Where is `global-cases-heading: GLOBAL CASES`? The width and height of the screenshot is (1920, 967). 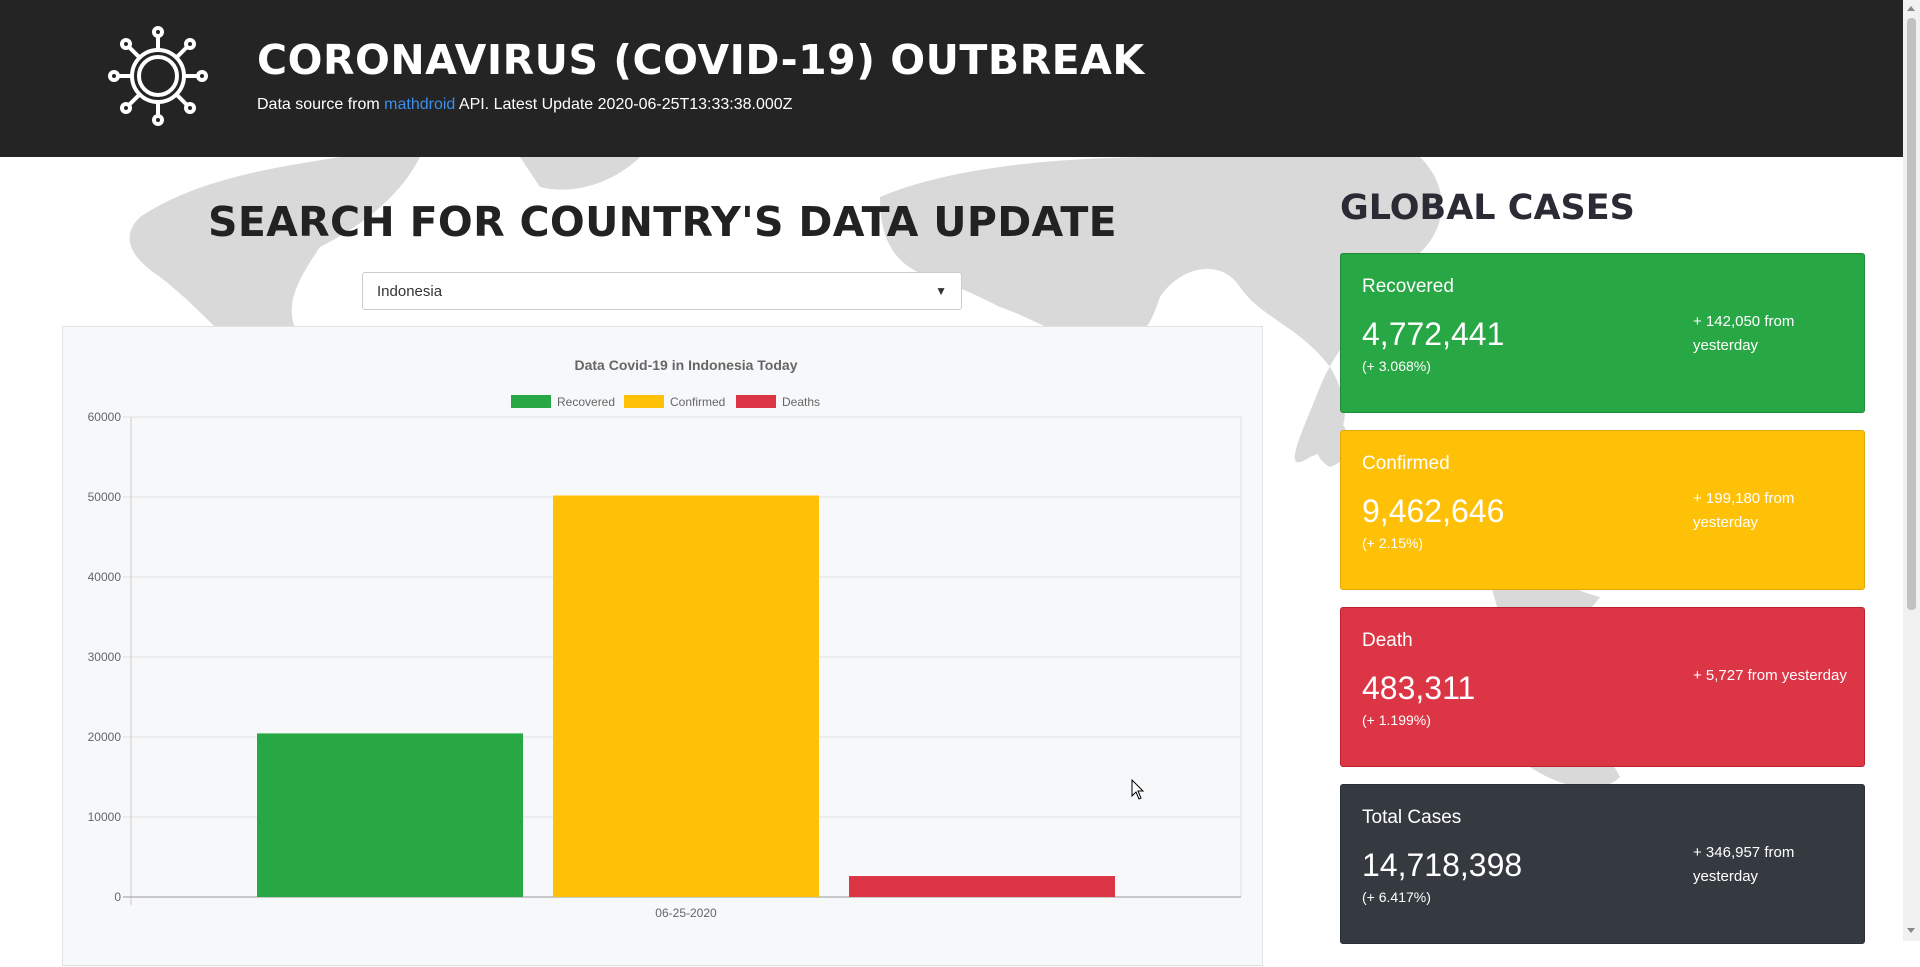
global-cases-heading: GLOBAL CASES is located at coordinates (1487, 208).